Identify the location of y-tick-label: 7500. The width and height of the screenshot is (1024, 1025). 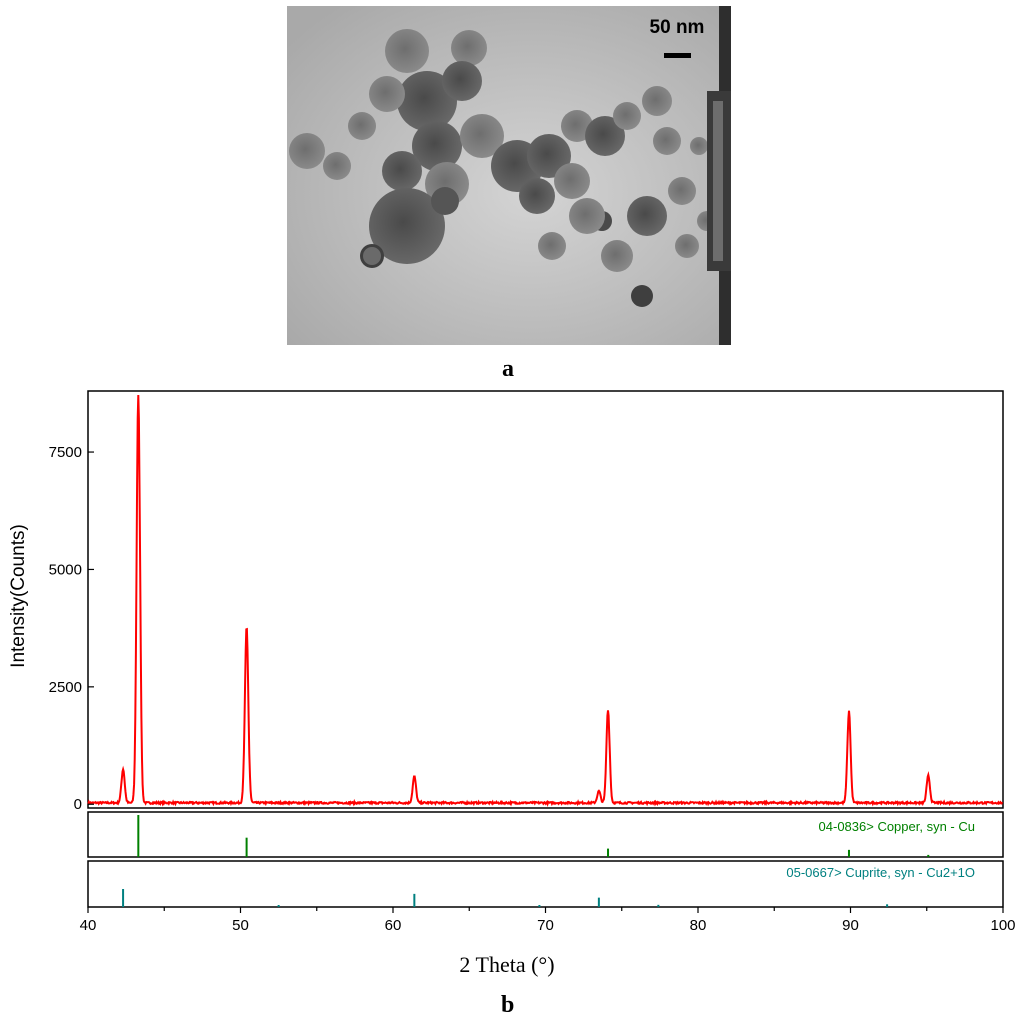
(65, 452).